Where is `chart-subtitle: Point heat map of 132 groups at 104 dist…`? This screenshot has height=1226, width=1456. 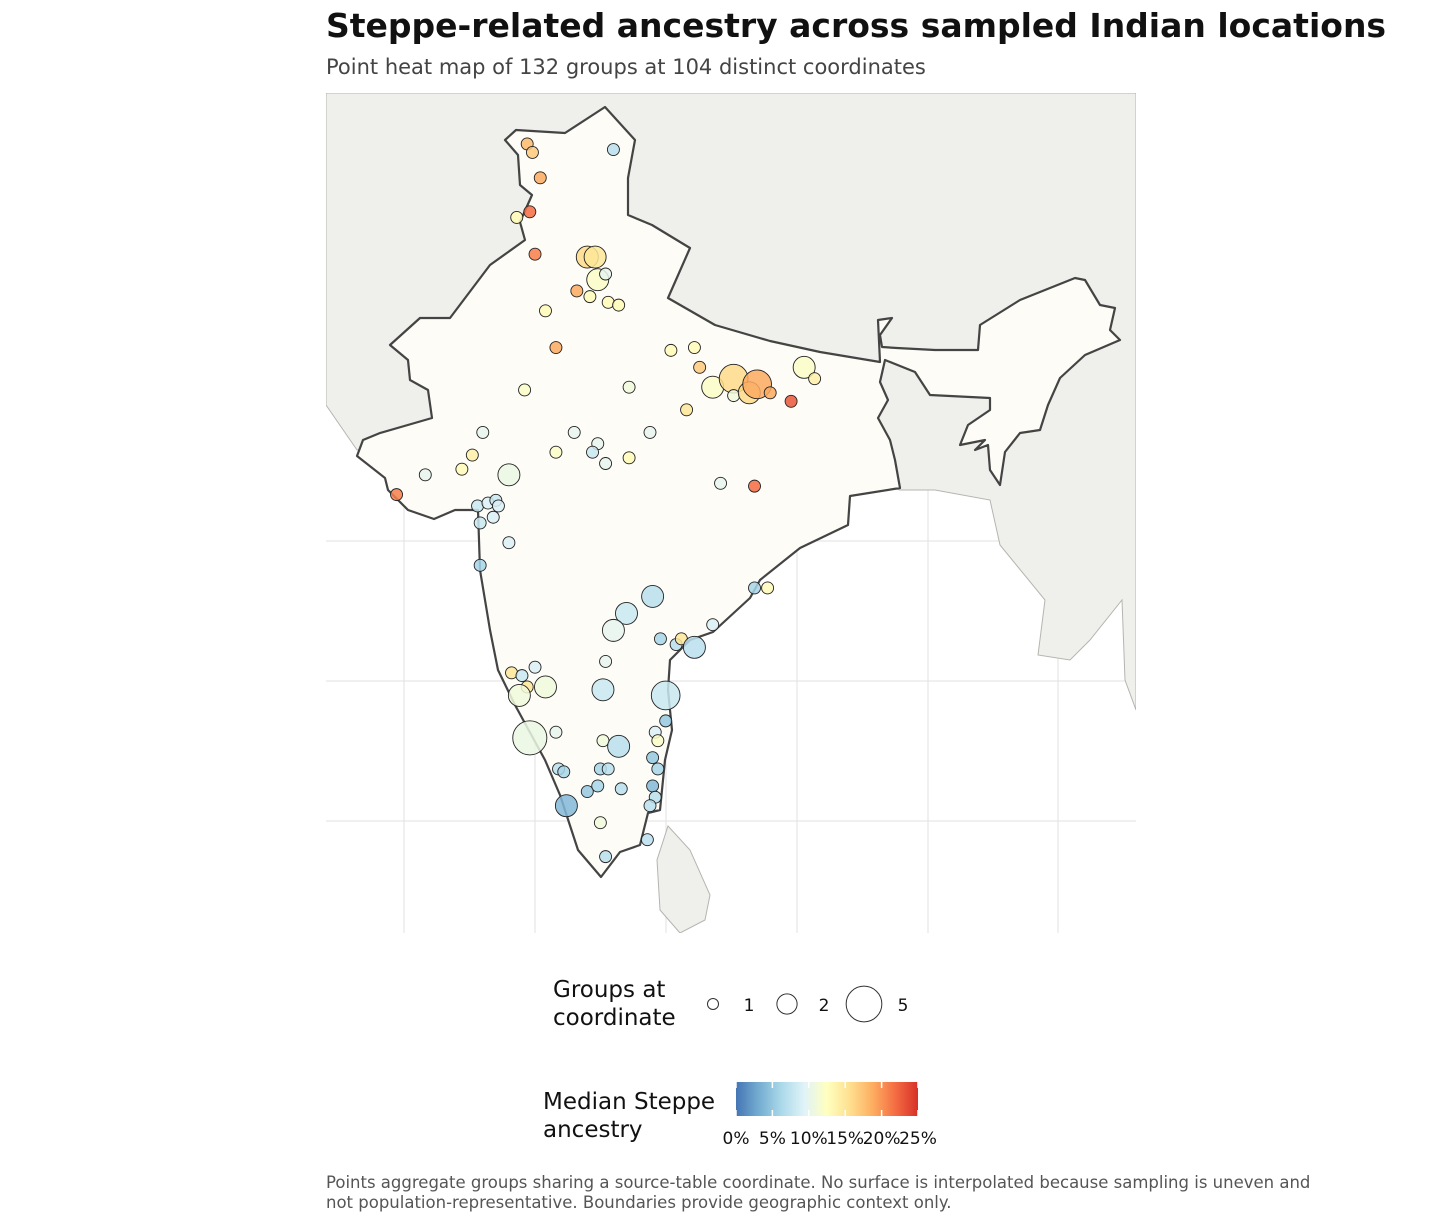 chart-subtitle: Point heat map of 132 groups at 104 dist… is located at coordinates (626, 67).